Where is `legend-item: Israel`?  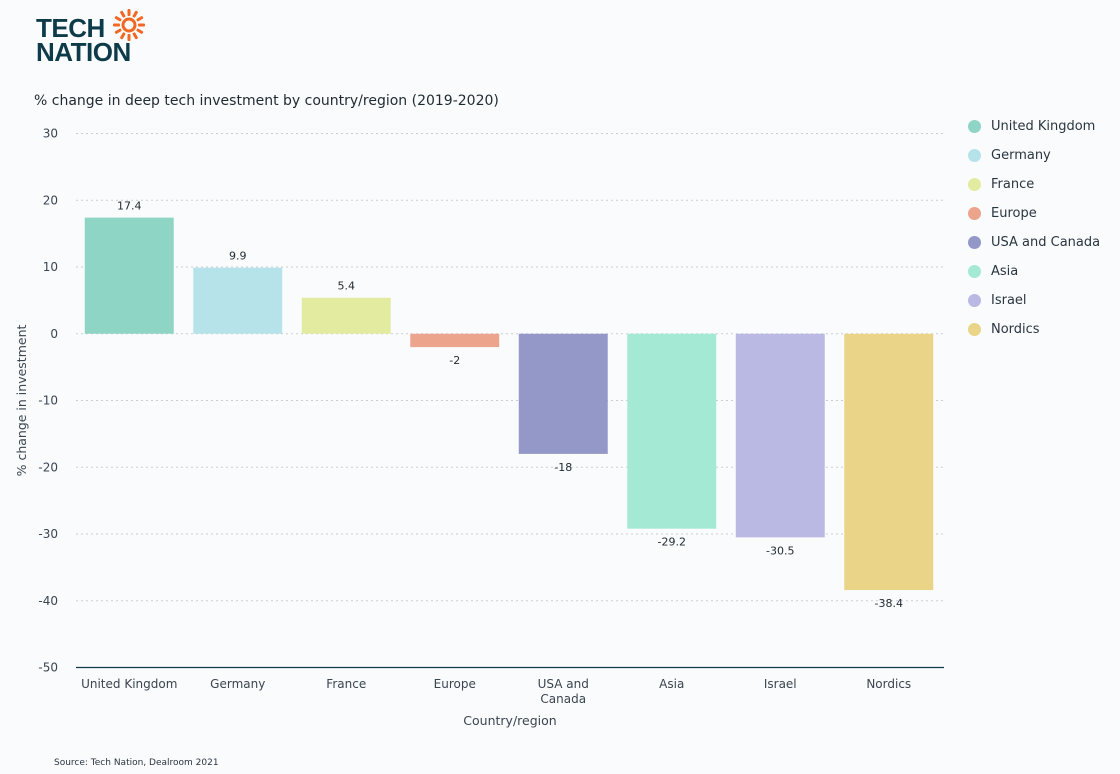 legend-item: Israel is located at coordinates (1034, 300).